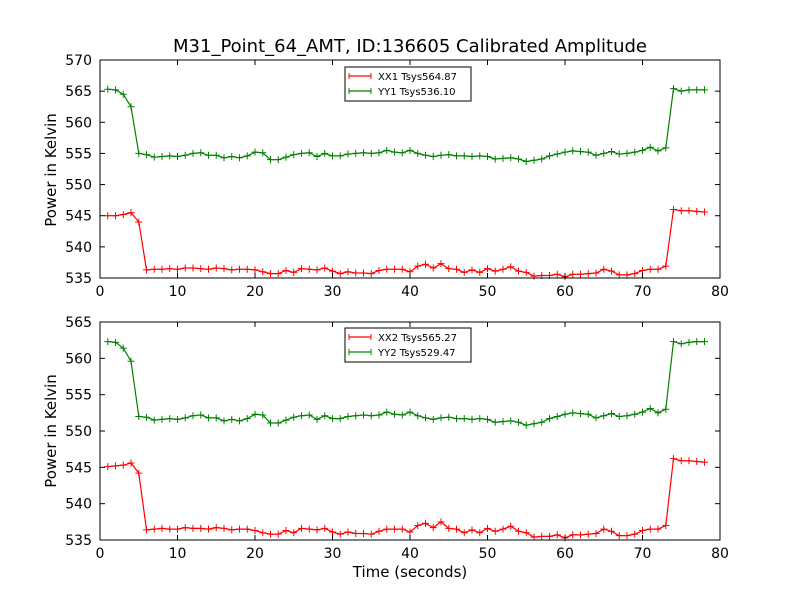 This screenshot has height=600, width=800. Describe the element at coordinates (416, 353) in the screenshot. I see `bottom-legend-label-1: YY2 Tsys529.47` at that location.